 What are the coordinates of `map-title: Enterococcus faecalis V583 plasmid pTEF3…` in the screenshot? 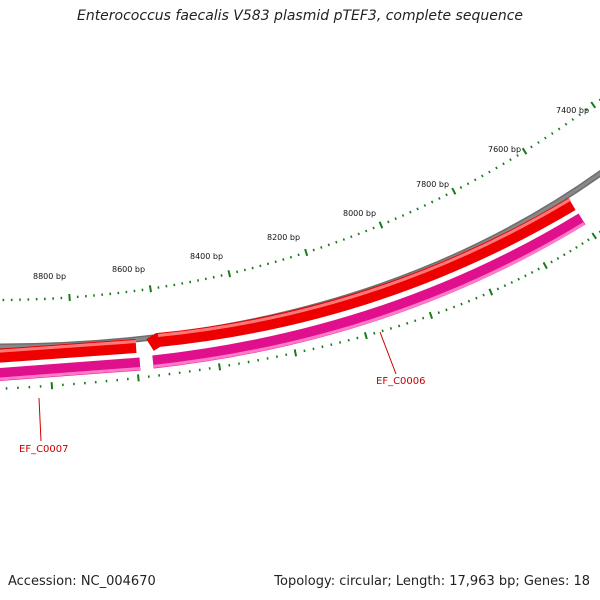 It's located at (300, 16).